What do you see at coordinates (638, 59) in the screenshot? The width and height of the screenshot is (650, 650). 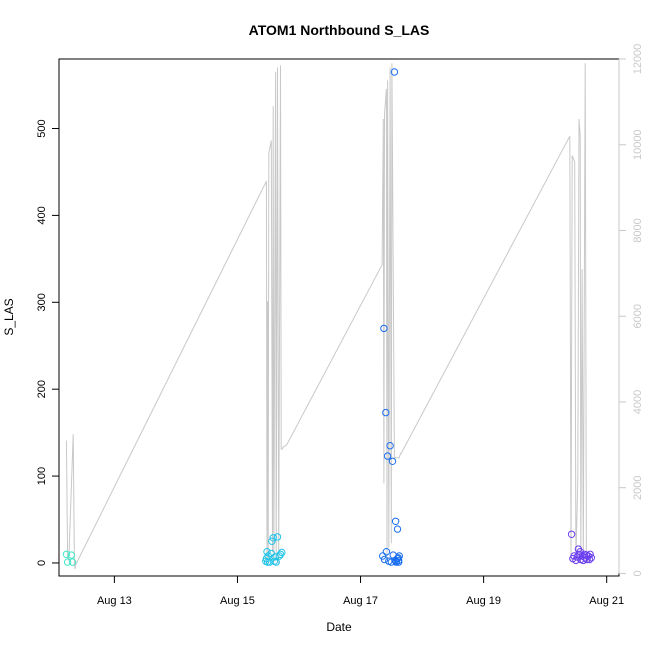 I see `y2-tick-label-6: 12000` at bounding box center [638, 59].